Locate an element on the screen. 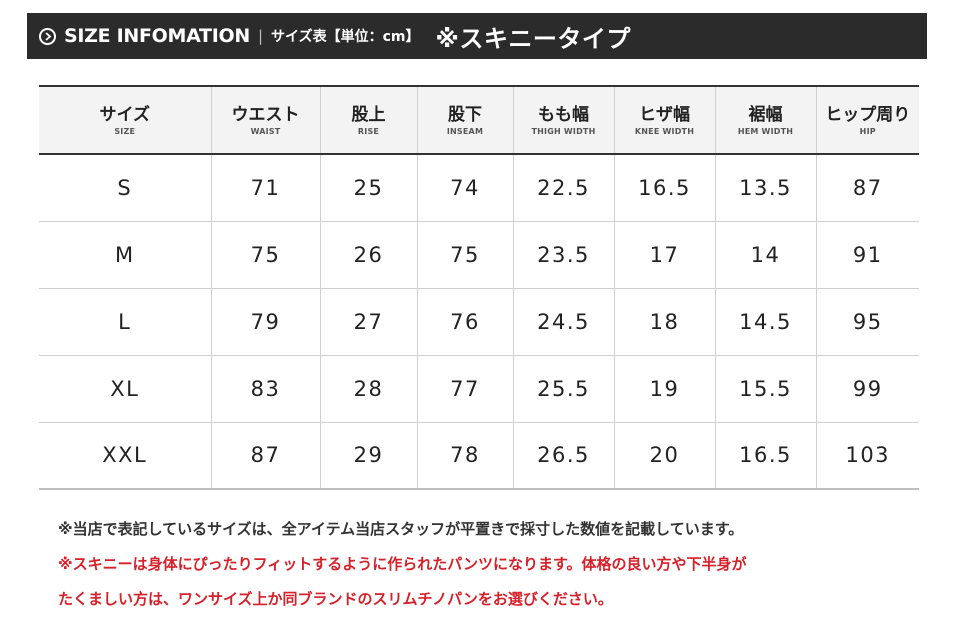 This screenshot has width=954, height=635. column-header-en: THIGH WIDTH is located at coordinates (563, 131).